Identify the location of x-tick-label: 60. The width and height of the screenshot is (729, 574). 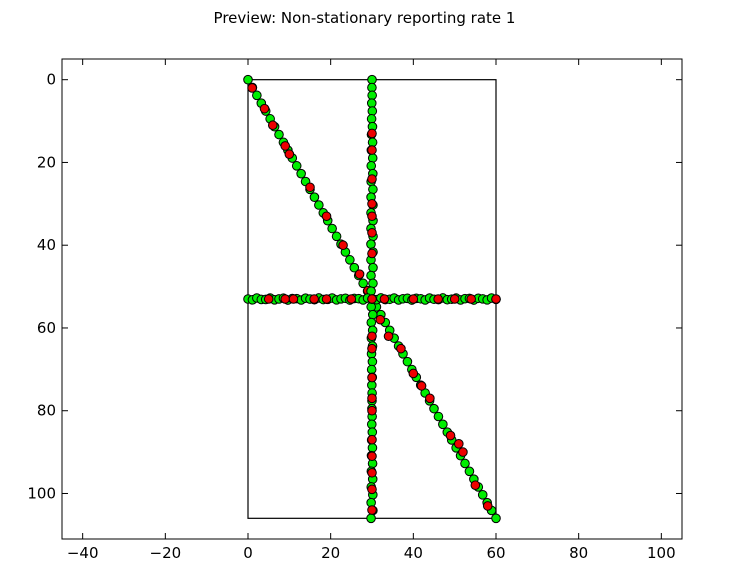
(495, 553).